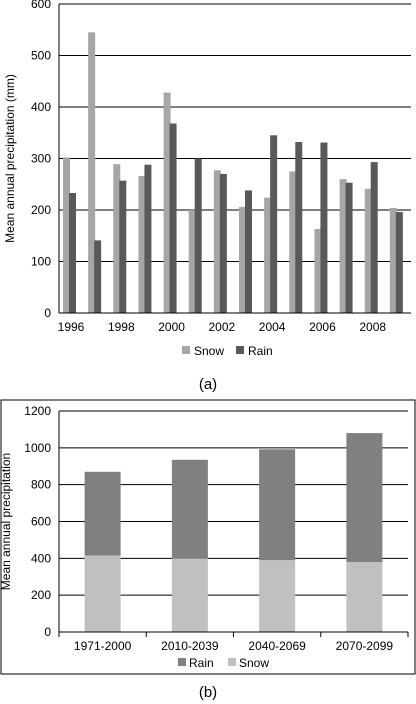  I want to click on y-tick-label: 100, so click(41, 262).